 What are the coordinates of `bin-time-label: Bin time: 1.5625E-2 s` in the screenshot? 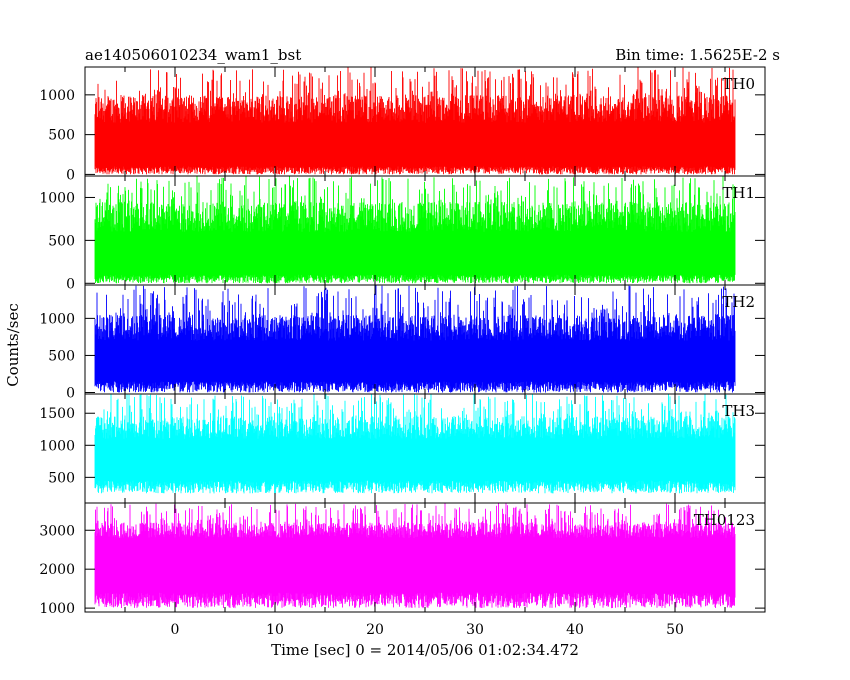 It's located at (697, 55).